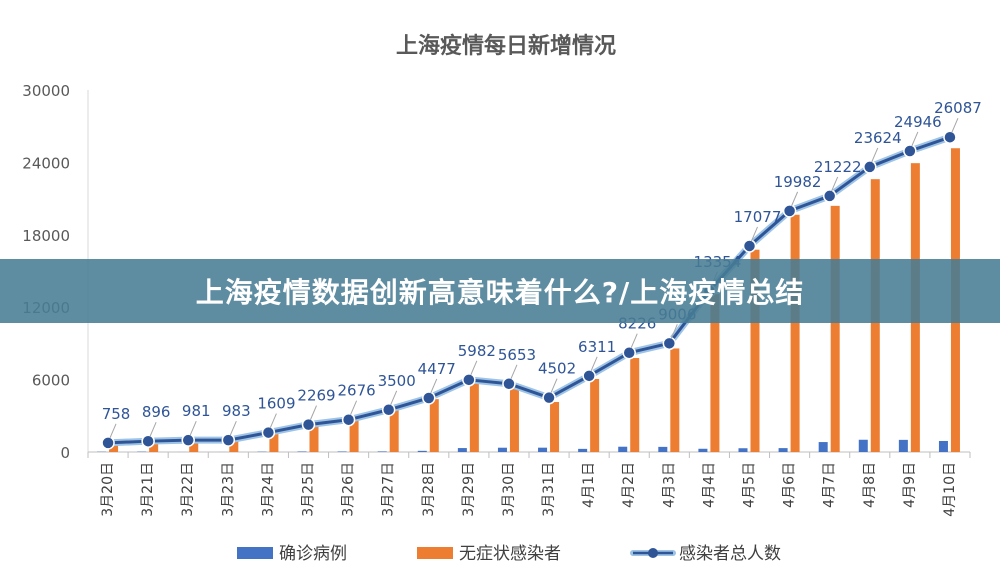 Image resolution: width=1000 pixels, height=583 pixels. I want to click on data-label: 5982, so click(477, 351).